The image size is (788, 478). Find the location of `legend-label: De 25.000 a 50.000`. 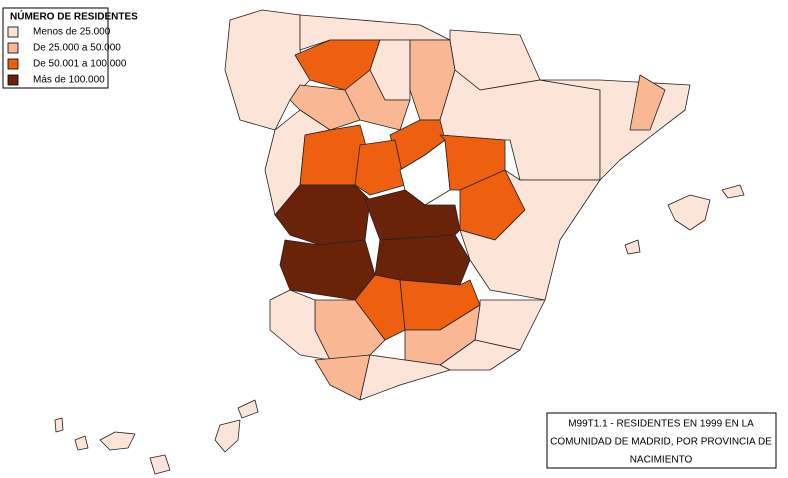

legend-label: De 25.000 a 50.000 is located at coordinates (77, 48).